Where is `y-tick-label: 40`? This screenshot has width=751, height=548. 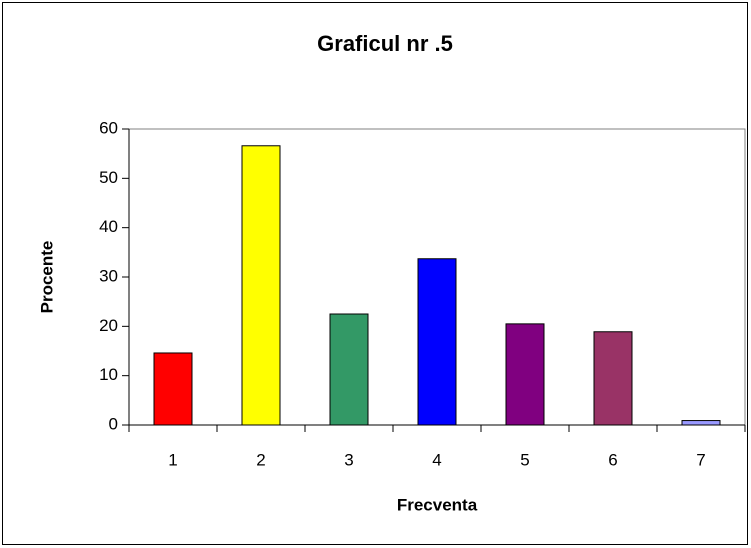 y-tick-label: 40 is located at coordinates (108, 226).